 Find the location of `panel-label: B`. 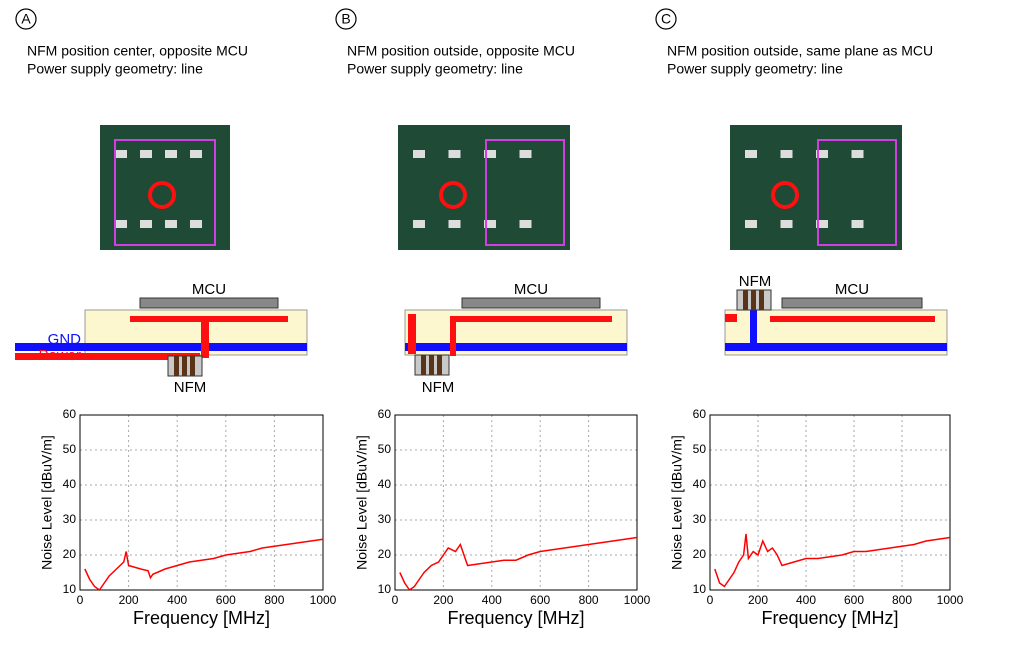

panel-label: B is located at coordinates (345, 19).